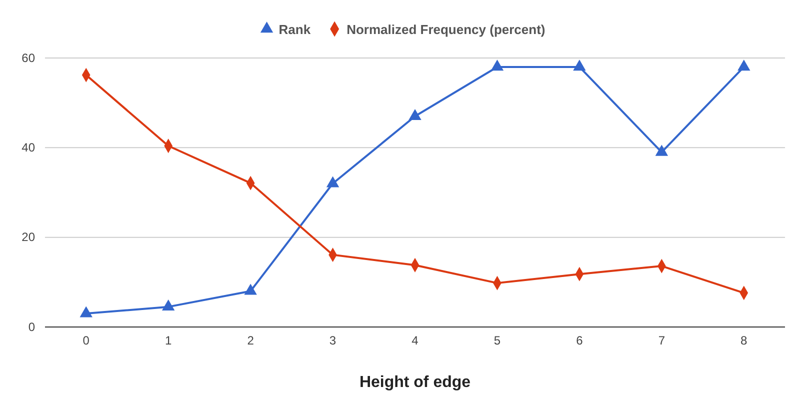  I want to click on x-tick-label: 6, so click(580, 341).